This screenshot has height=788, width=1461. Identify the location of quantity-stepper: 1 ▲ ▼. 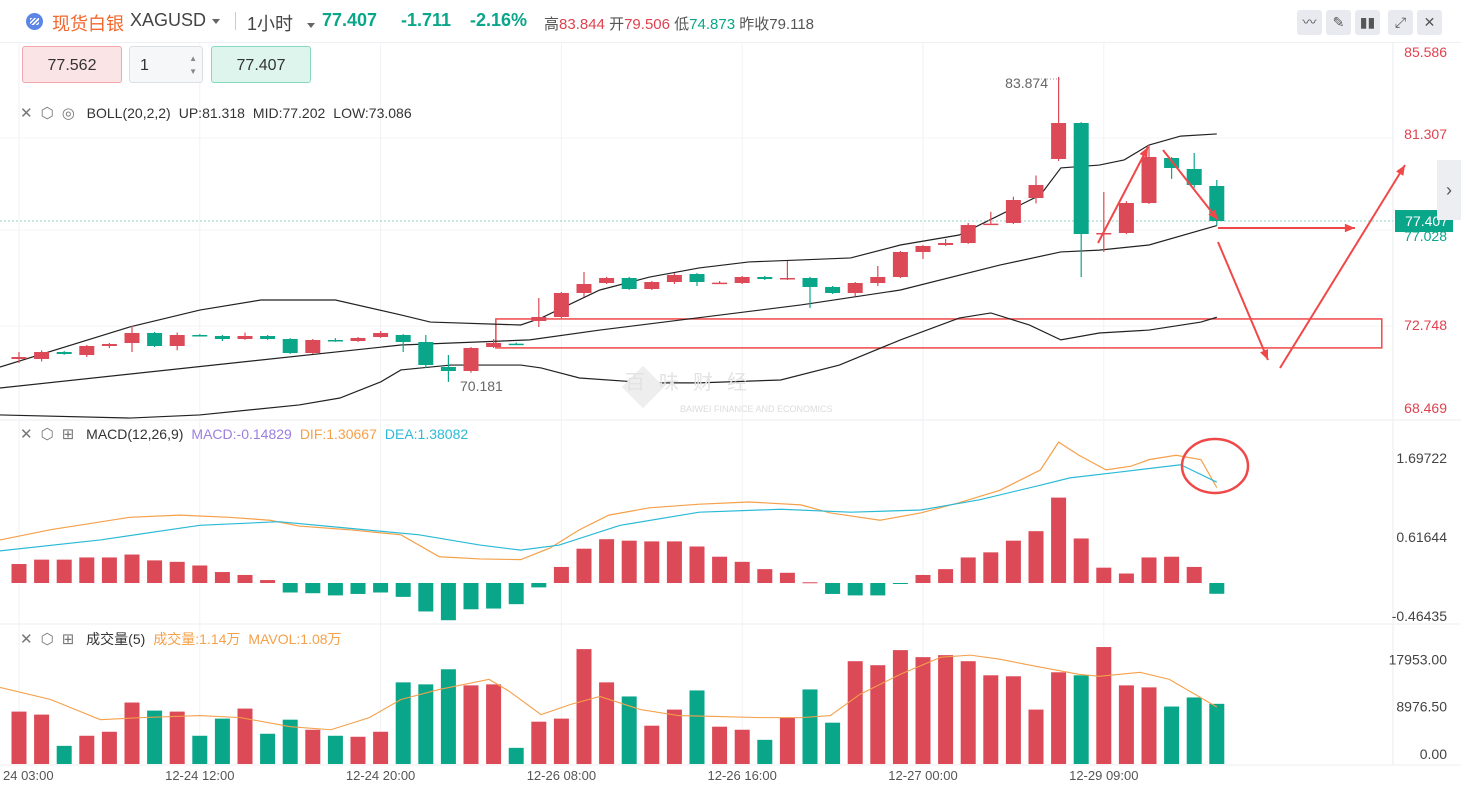
(166, 64).